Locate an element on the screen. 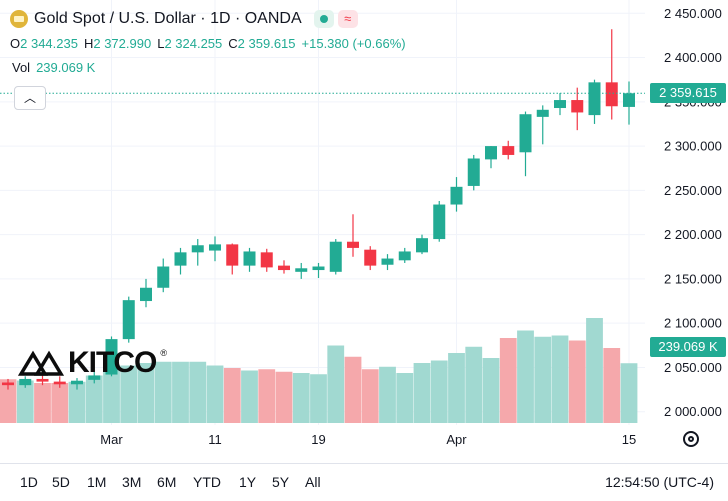 The height and width of the screenshot is (501, 728). x-tick-label: Apr is located at coordinates (456, 439).